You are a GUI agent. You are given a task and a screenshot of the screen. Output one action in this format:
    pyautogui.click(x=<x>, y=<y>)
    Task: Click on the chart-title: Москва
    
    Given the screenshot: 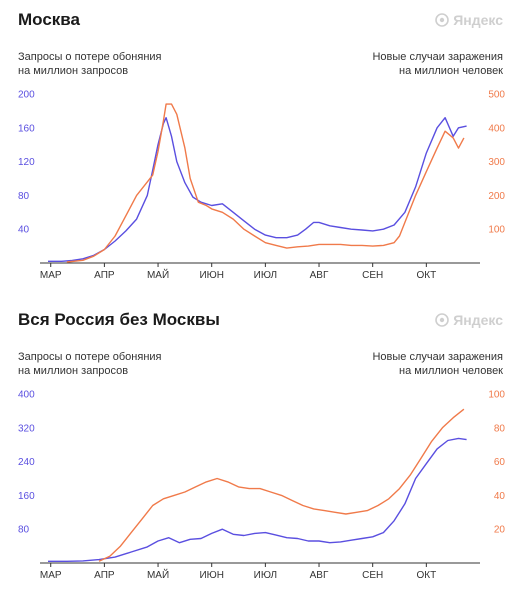 What is the action you would take?
    pyautogui.click(x=49, y=19)
    